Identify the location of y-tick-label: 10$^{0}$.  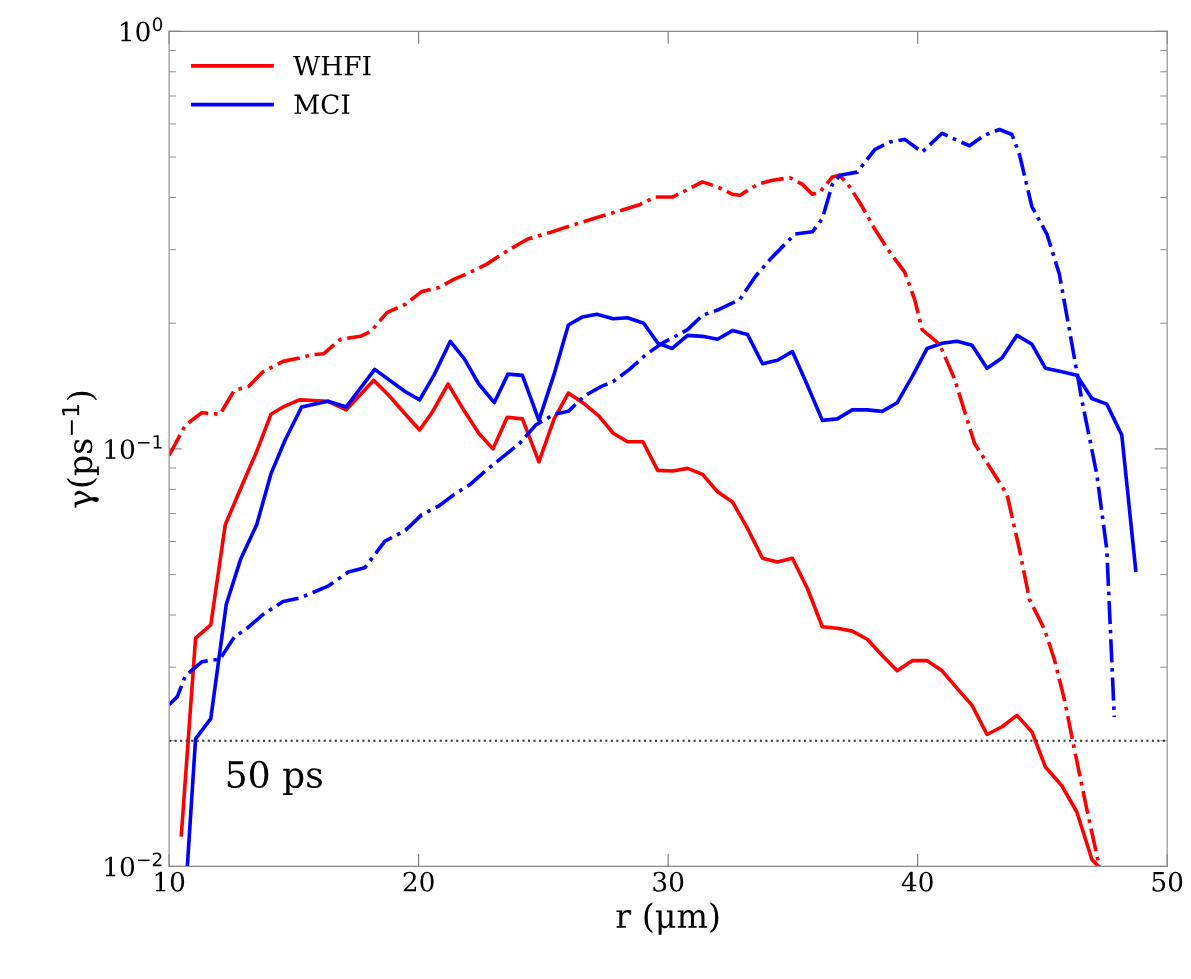
(142, 29).